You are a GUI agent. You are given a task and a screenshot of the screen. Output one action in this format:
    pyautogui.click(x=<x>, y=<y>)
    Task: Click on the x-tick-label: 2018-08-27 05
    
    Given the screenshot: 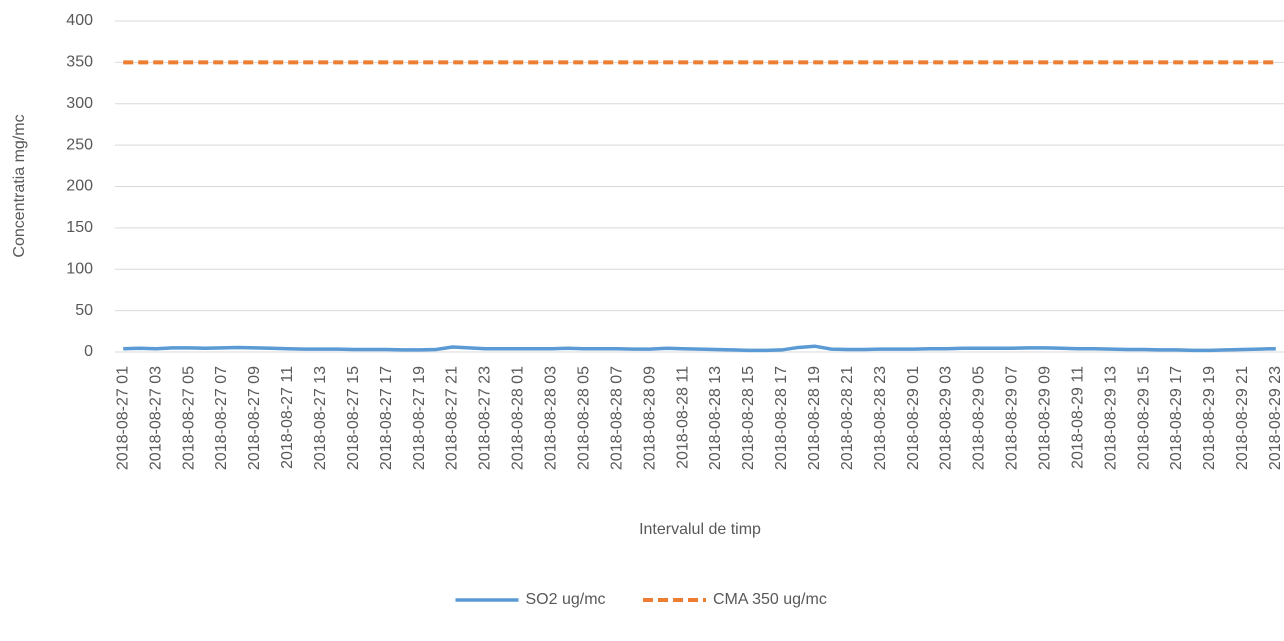 What is the action you would take?
    pyautogui.click(x=188, y=418)
    